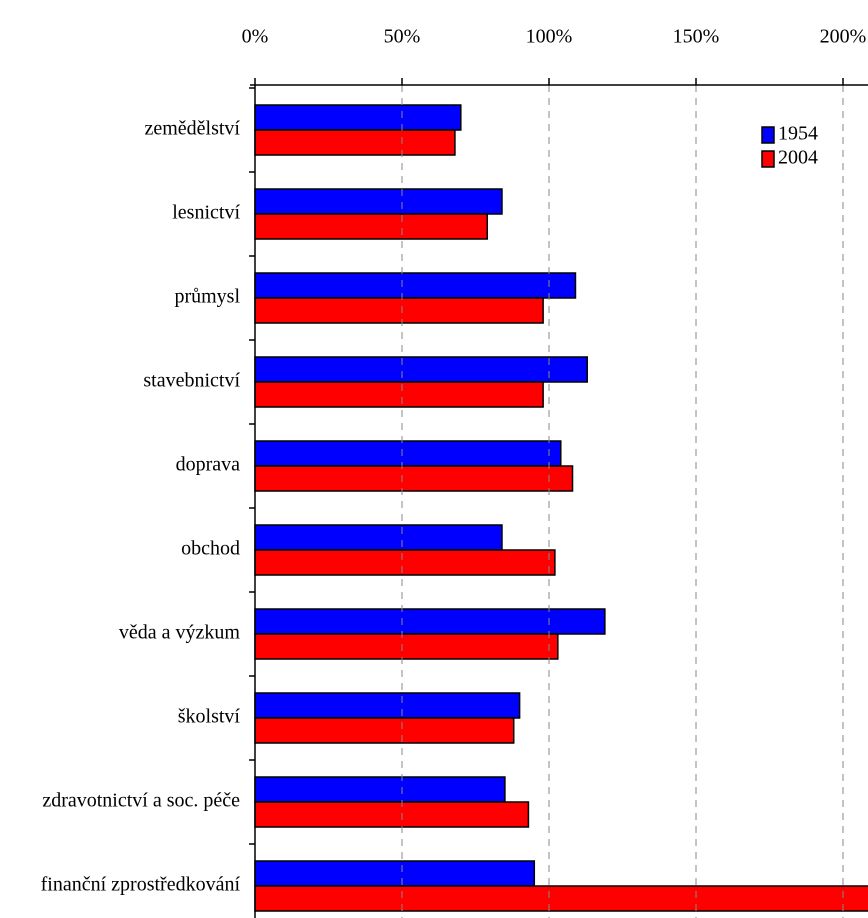 This screenshot has height=918, width=868. Describe the element at coordinates (141, 885) in the screenshot. I see `y-tick-label: finanční zprostředkování` at that location.